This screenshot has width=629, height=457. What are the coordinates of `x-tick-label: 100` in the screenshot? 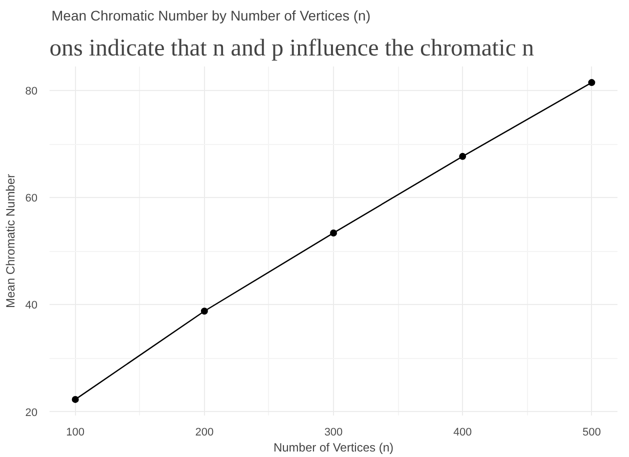 It's located at (75, 432).